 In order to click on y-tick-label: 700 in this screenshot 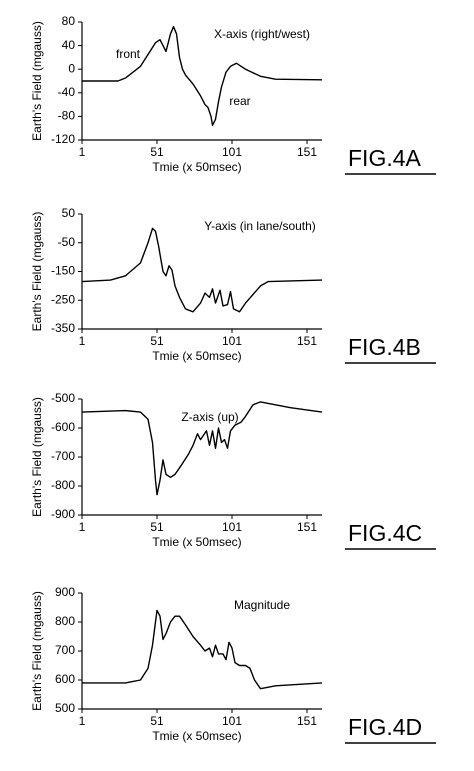, I will do `click(65, 650)`.